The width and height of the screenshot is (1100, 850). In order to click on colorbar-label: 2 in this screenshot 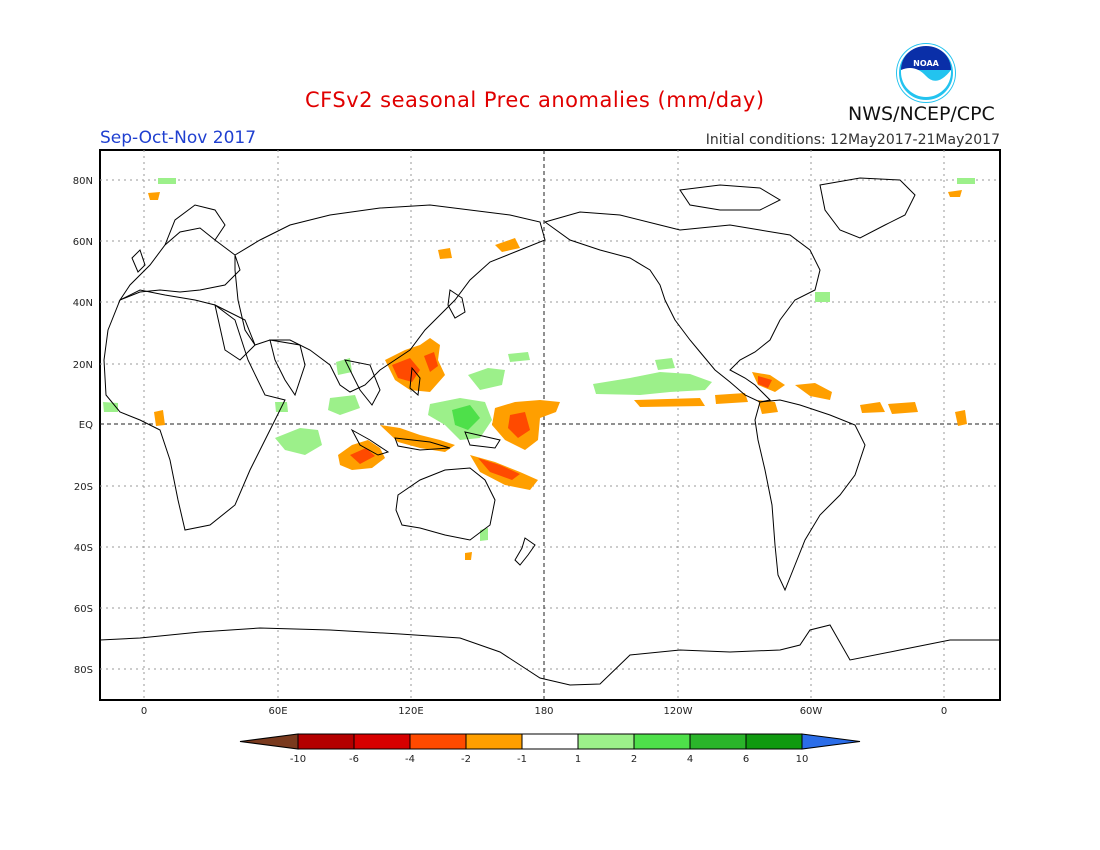, I will do `click(634, 759)`.